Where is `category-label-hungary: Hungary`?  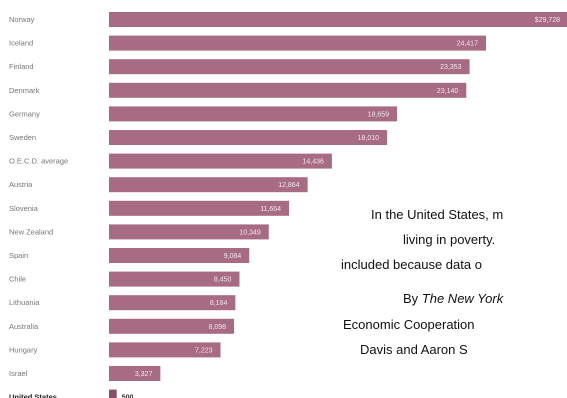
category-label-hungary: Hungary is located at coordinates (23, 349).